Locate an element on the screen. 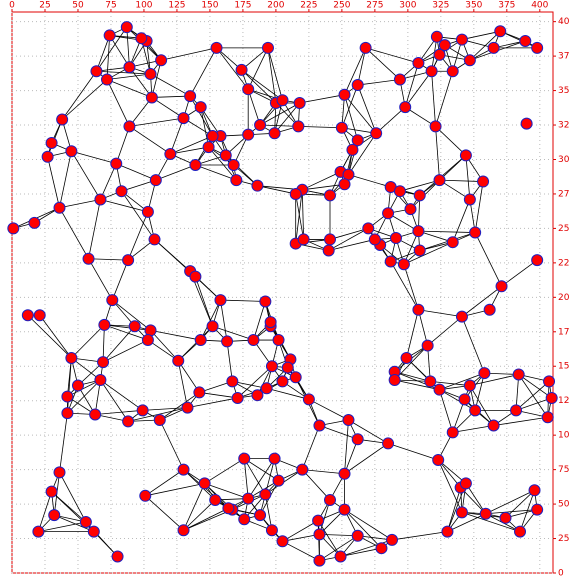 This screenshot has width=573, height=579. y-tick-label: 30 is located at coordinates (564, 160).